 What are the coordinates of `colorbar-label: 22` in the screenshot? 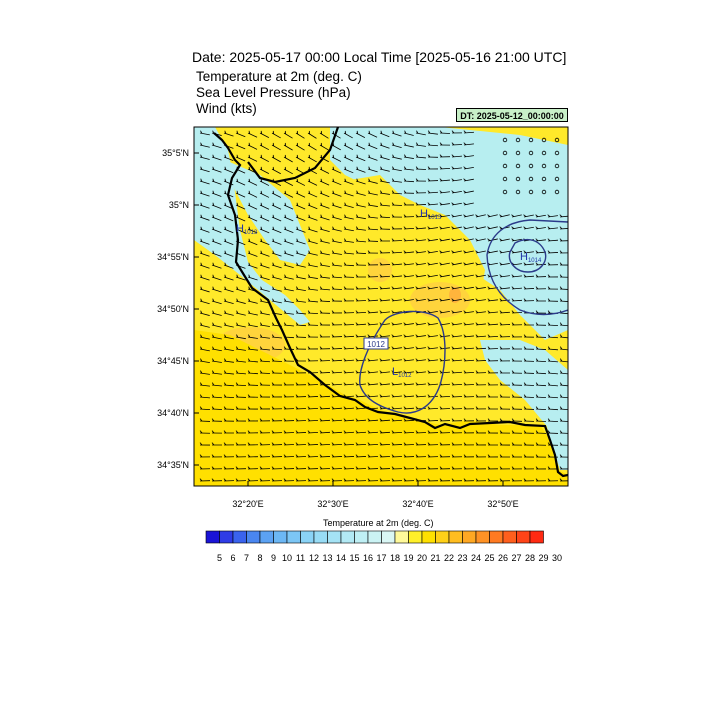 It's located at (448, 558).